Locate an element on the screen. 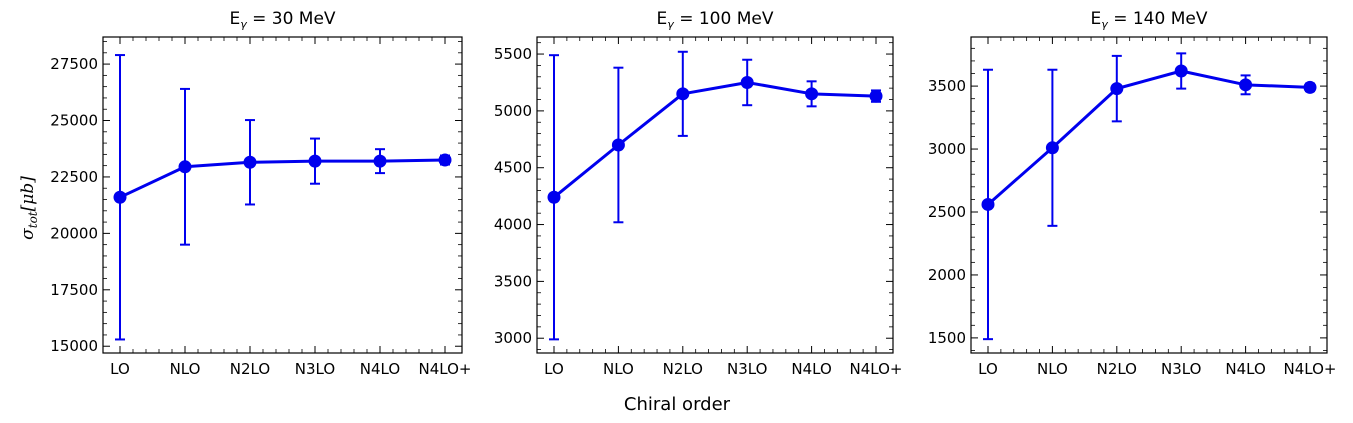  y-tick-label: 4000 is located at coordinates (513, 225).